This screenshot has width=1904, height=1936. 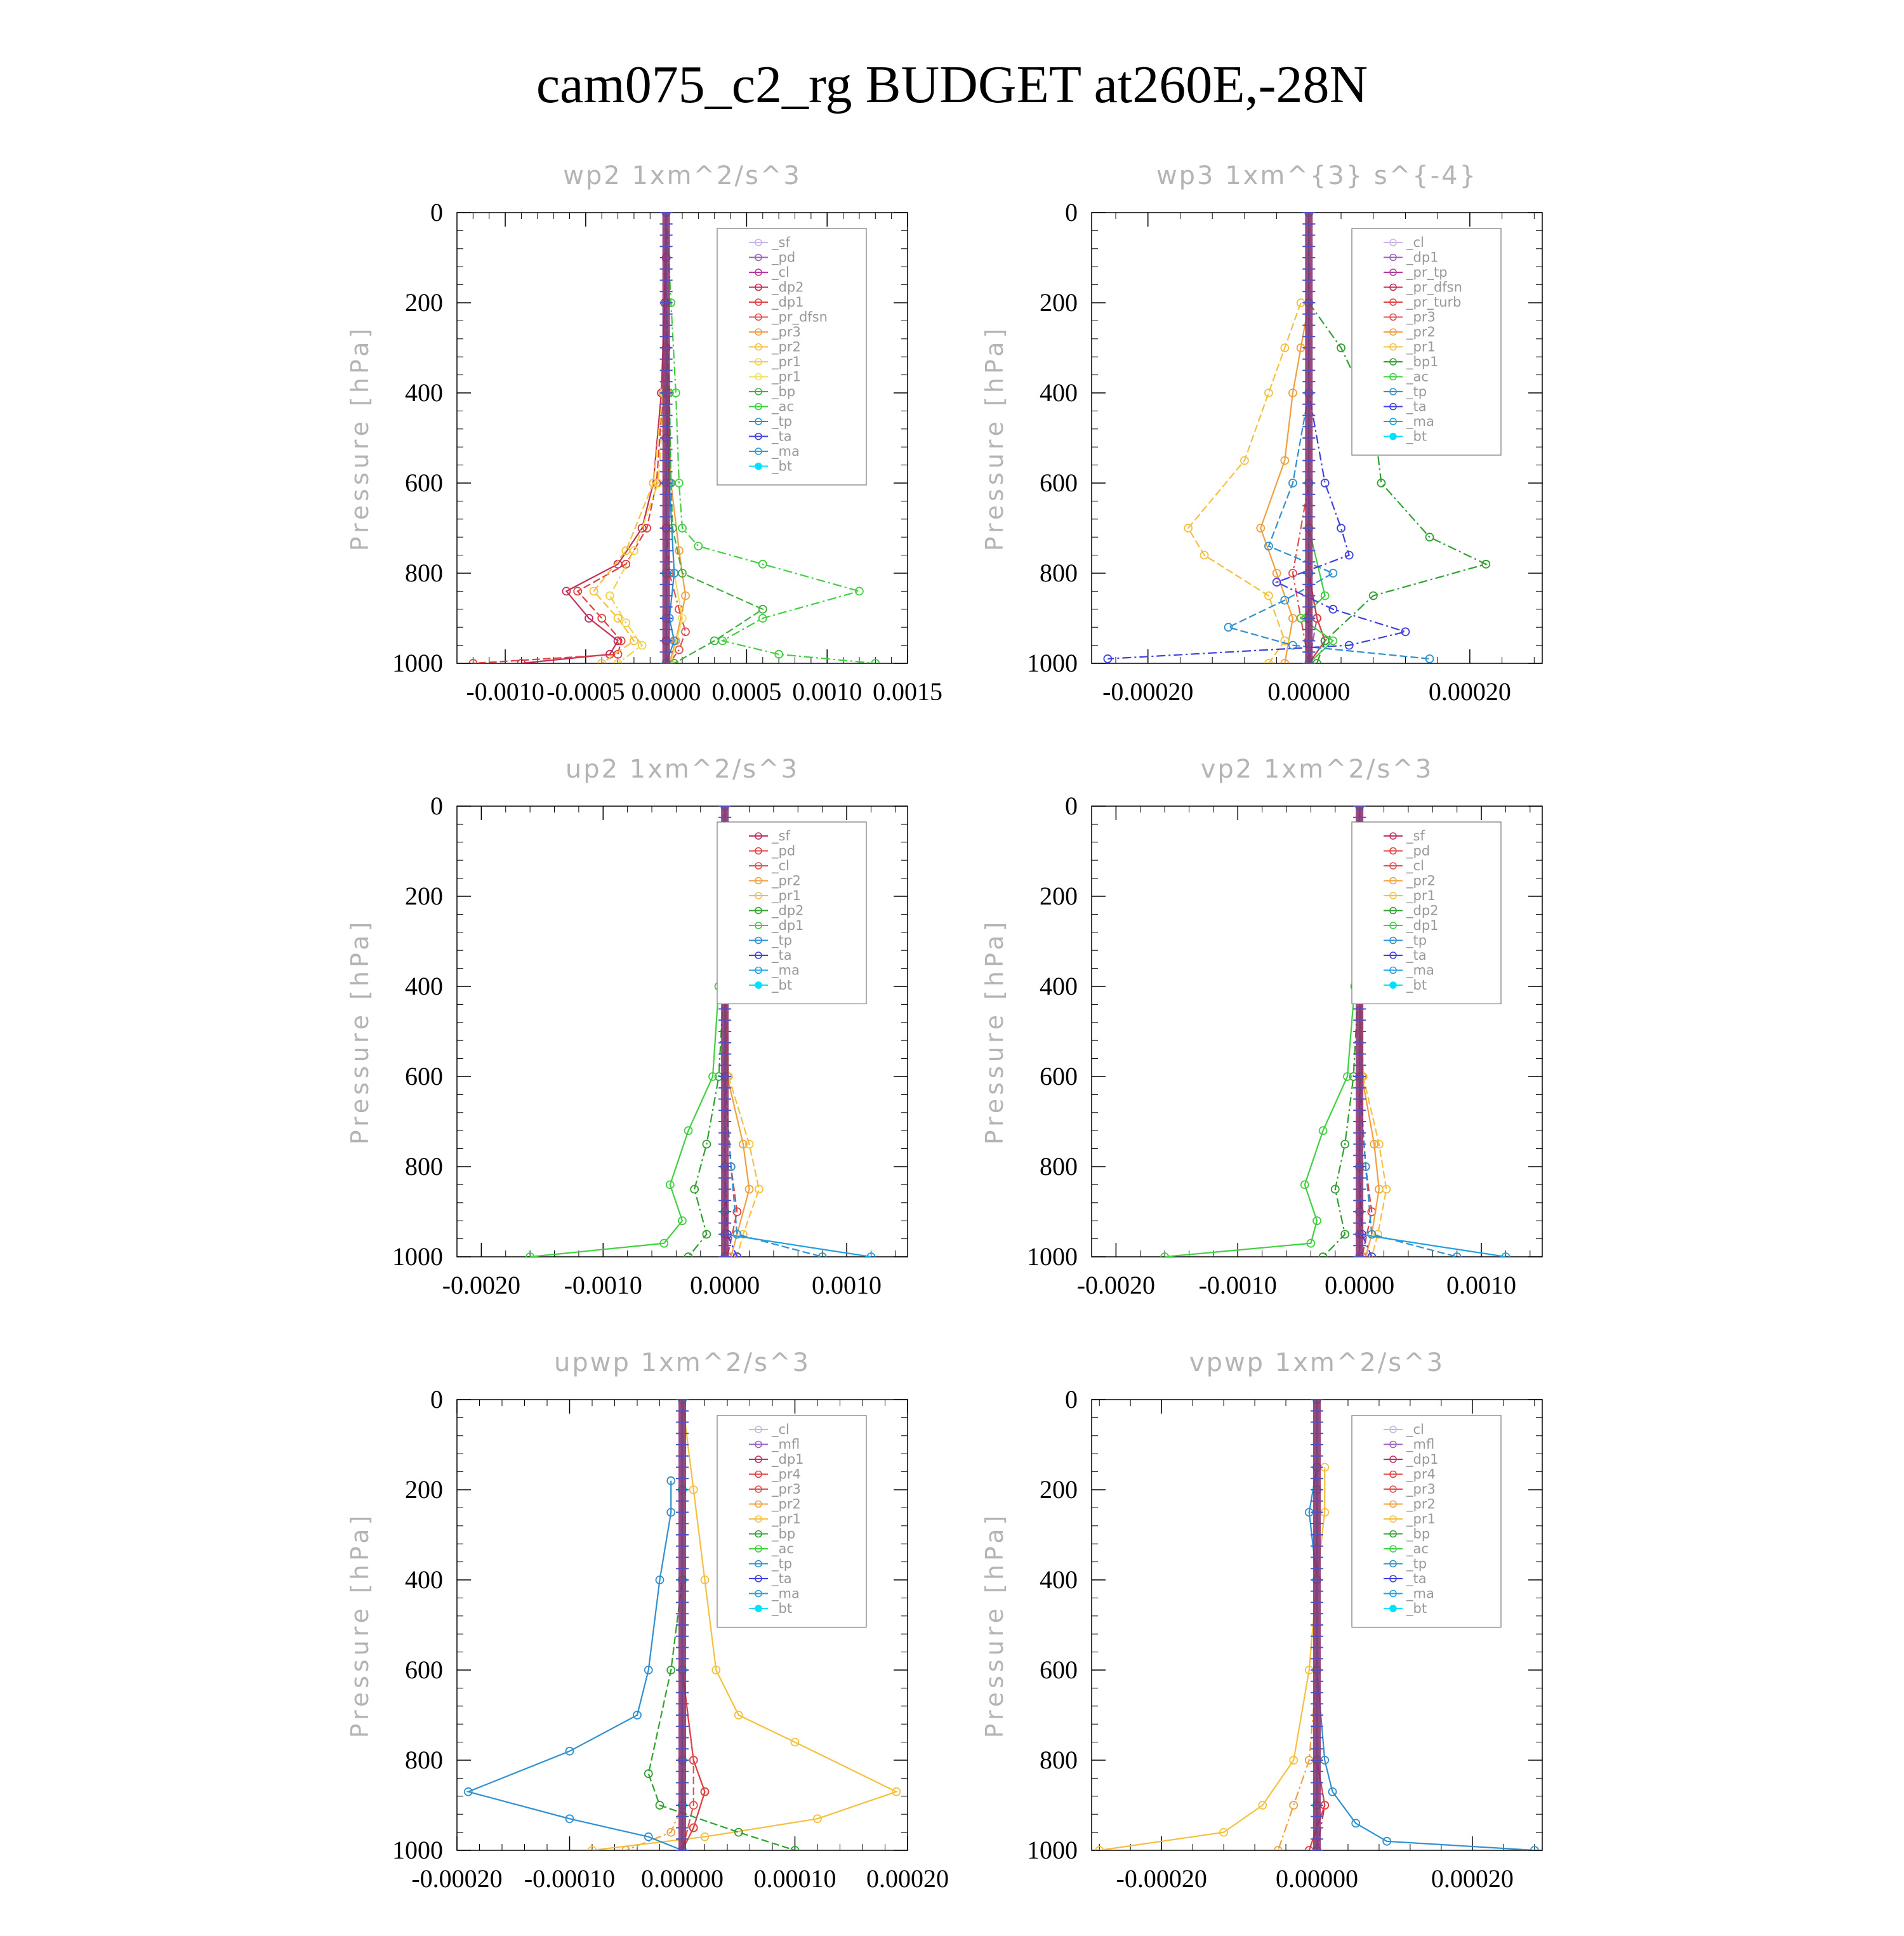 What do you see at coordinates (1420, 422) in the screenshot?
I see `legend-label: _ma` at bounding box center [1420, 422].